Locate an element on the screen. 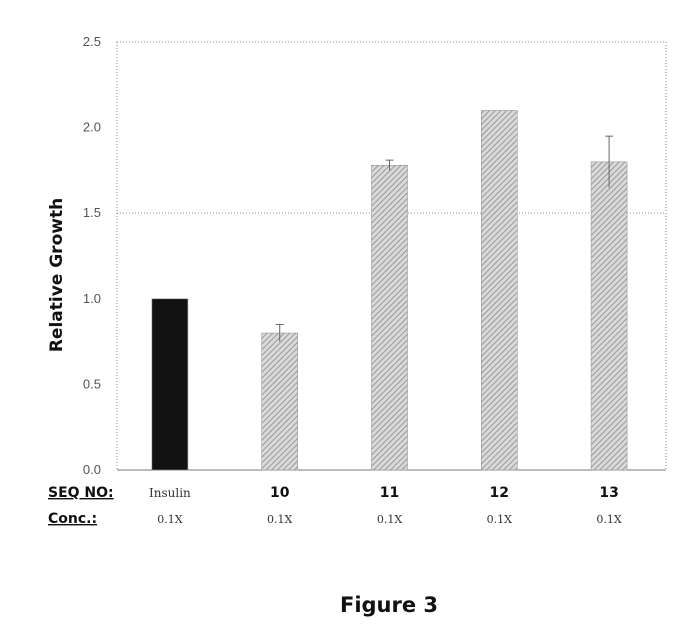 Image resolution: width=691 pixels, height=625 pixels. x-category-label: 10 is located at coordinates (280, 493).